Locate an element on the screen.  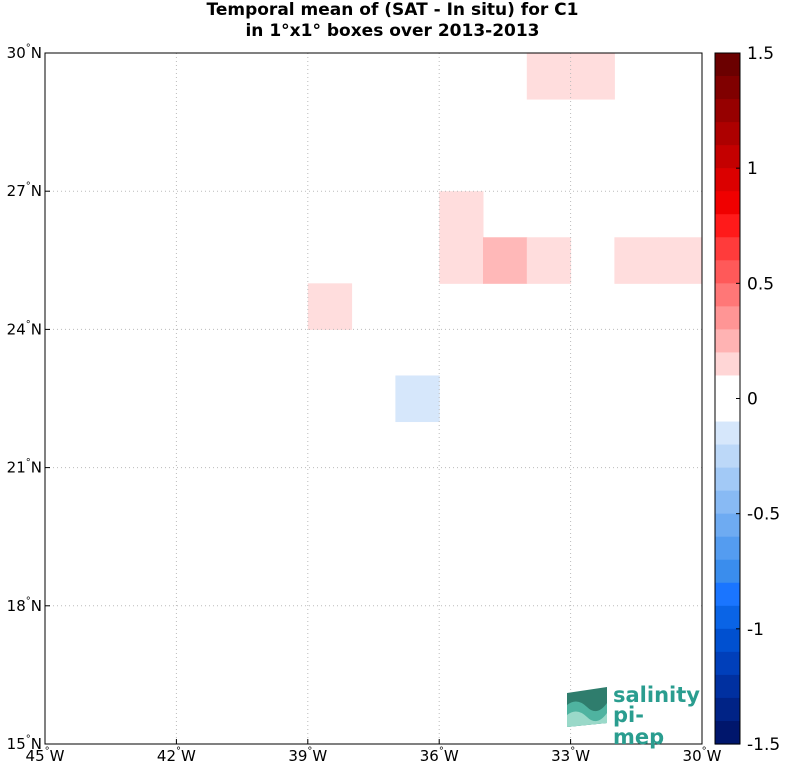
colorbar: 1.5 1 0.5 0 -0.5 -1 -1.5 is located at coordinates (747, 399).